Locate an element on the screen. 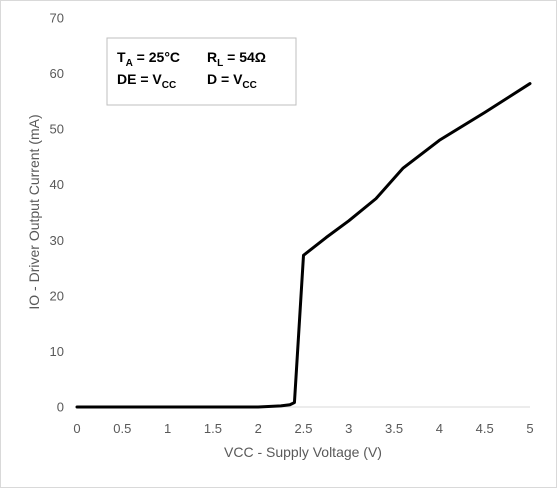  condition-de-main: DE = V is located at coordinates (139, 79).